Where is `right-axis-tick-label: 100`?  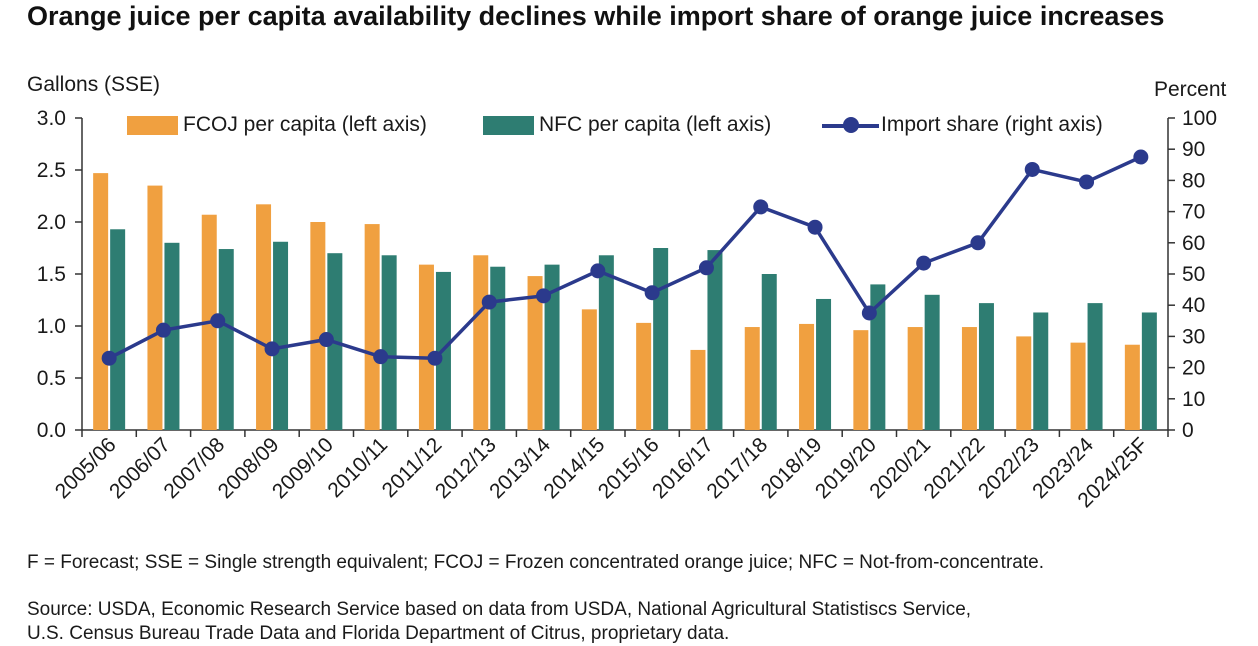
right-axis-tick-label: 100 is located at coordinates (1199, 118).